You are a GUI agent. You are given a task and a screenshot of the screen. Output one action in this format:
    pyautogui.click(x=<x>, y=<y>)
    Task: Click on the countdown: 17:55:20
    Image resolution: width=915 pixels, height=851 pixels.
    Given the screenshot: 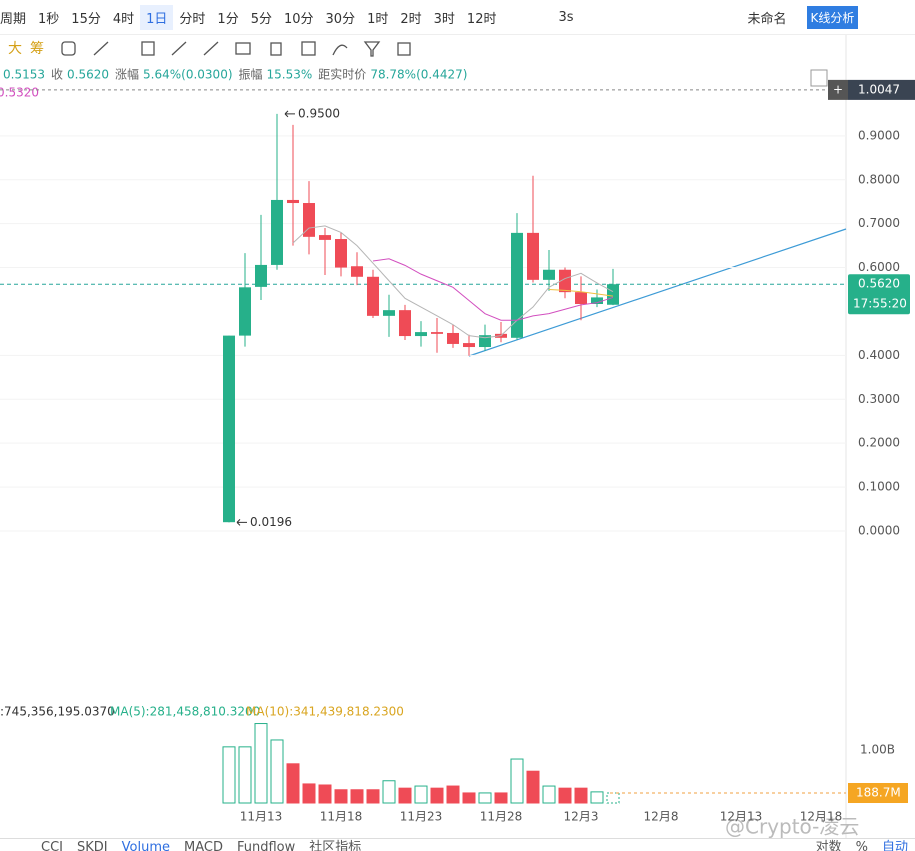 What is the action you would take?
    pyautogui.click(x=880, y=304)
    